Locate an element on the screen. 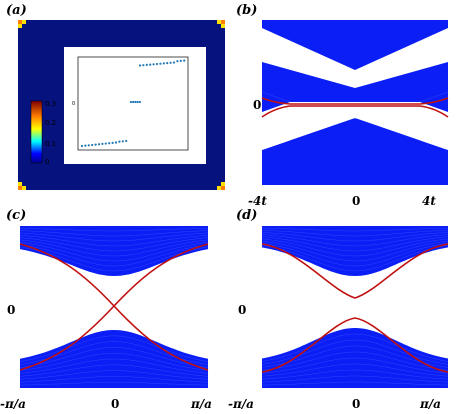 The height and width of the screenshot is (414, 463). inset-ytick: 0 is located at coordinates (73, 104).